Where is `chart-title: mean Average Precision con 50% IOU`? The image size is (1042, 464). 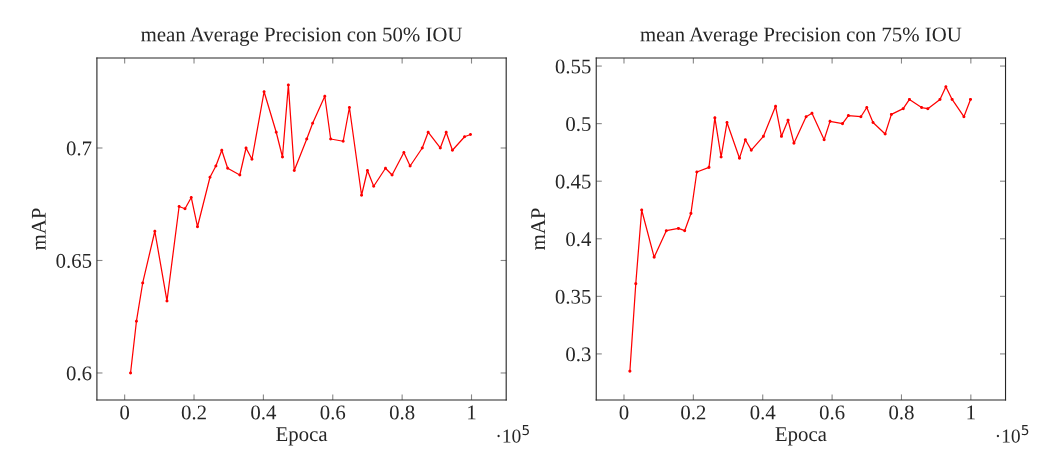
chart-title: mean Average Precision con 50% IOU is located at coordinates (302, 36).